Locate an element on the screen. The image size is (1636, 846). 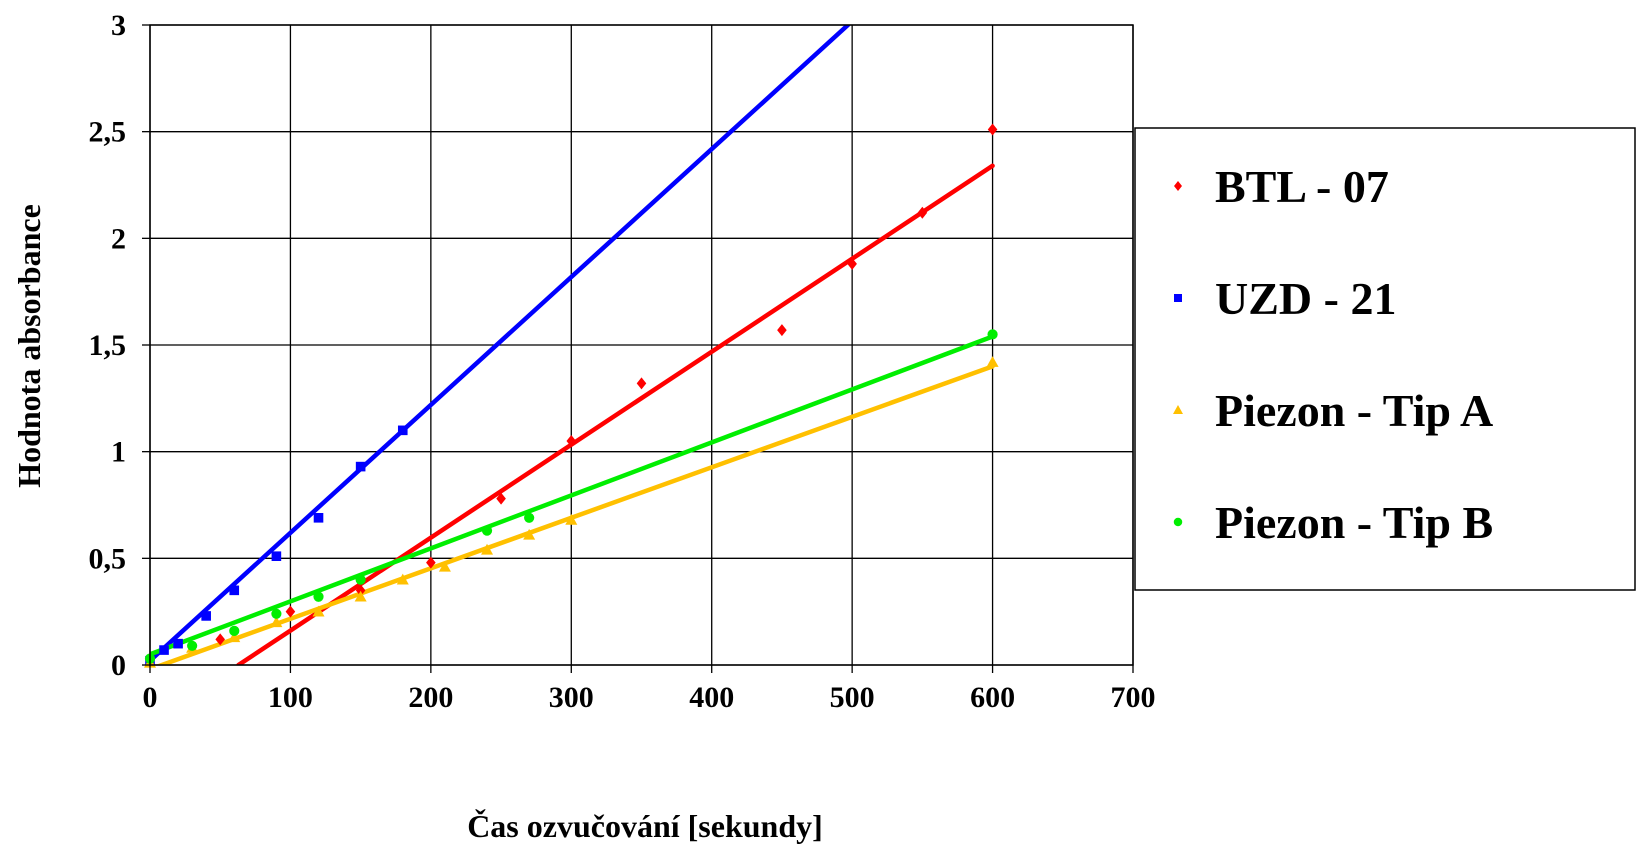
x-tick-label: 200 is located at coordinates (430, 697).